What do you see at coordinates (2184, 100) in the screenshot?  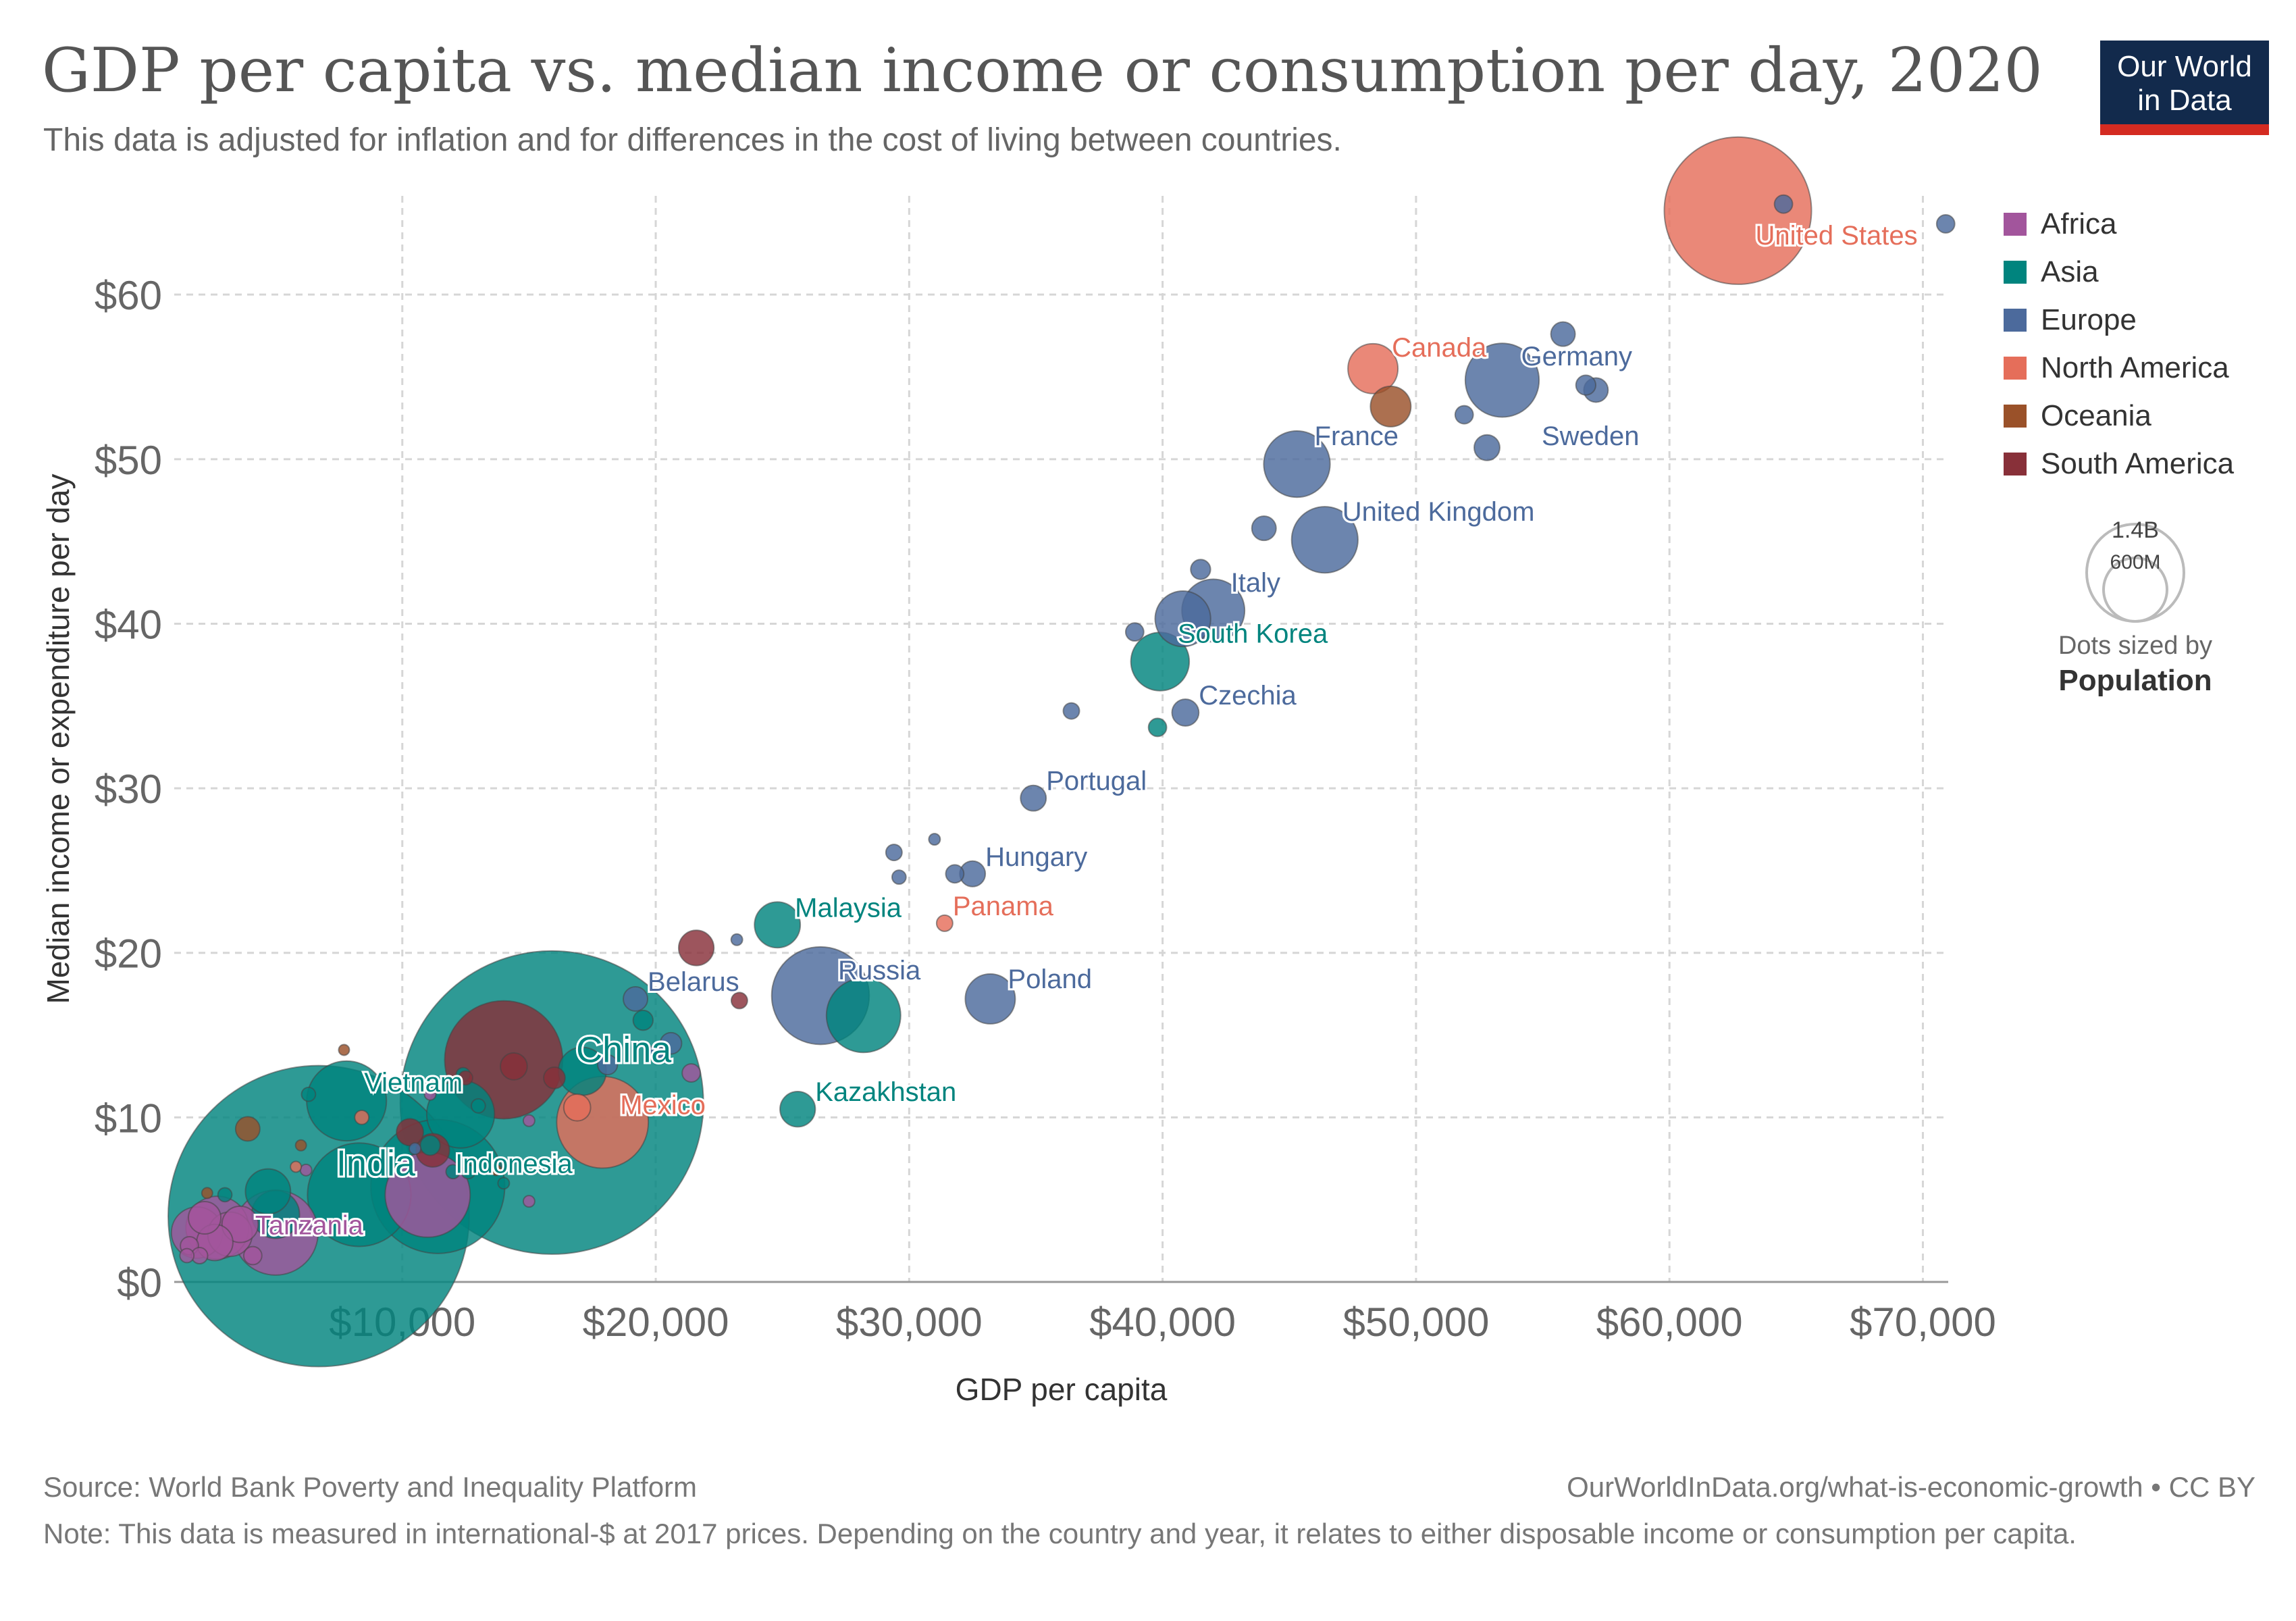 I see `logo-line-2: in Data` at bounding box center [2184, 100].